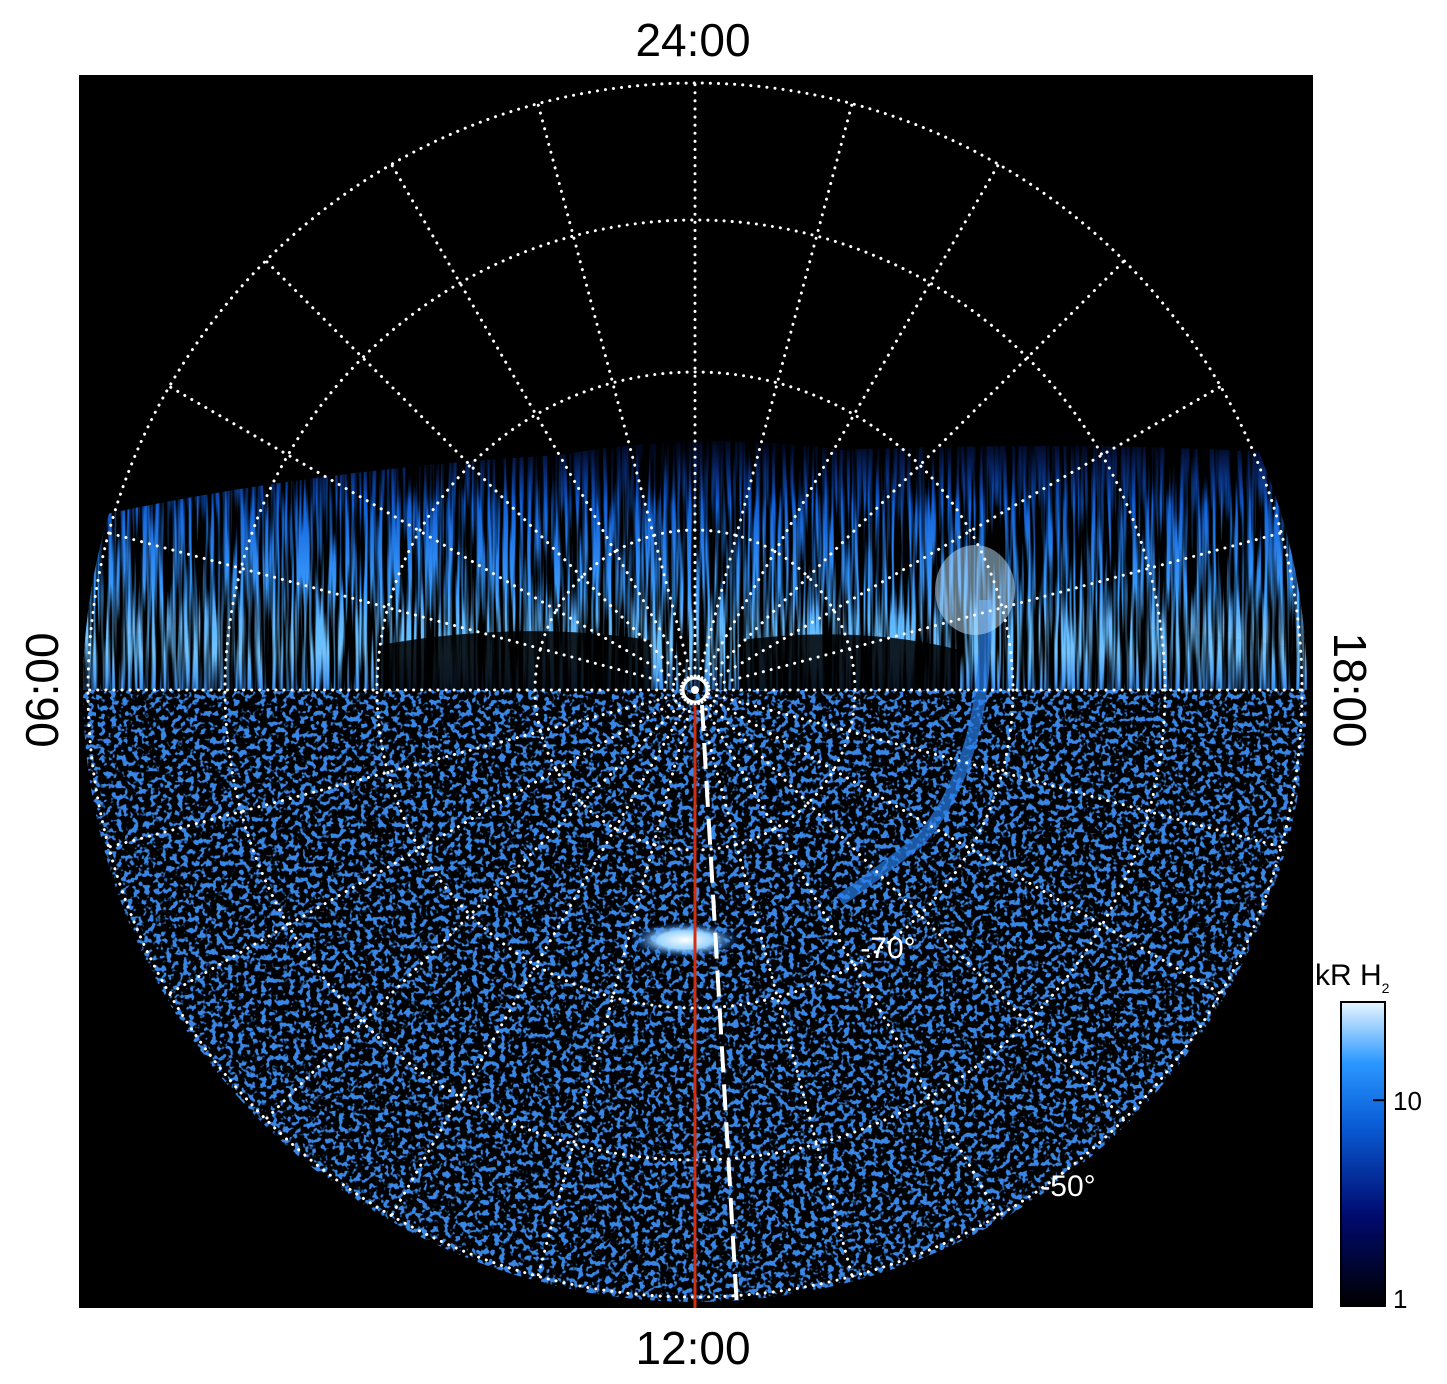 This screenshot has height=1384, width=1447. I want to click on dashed-line, so click(719, 1006).